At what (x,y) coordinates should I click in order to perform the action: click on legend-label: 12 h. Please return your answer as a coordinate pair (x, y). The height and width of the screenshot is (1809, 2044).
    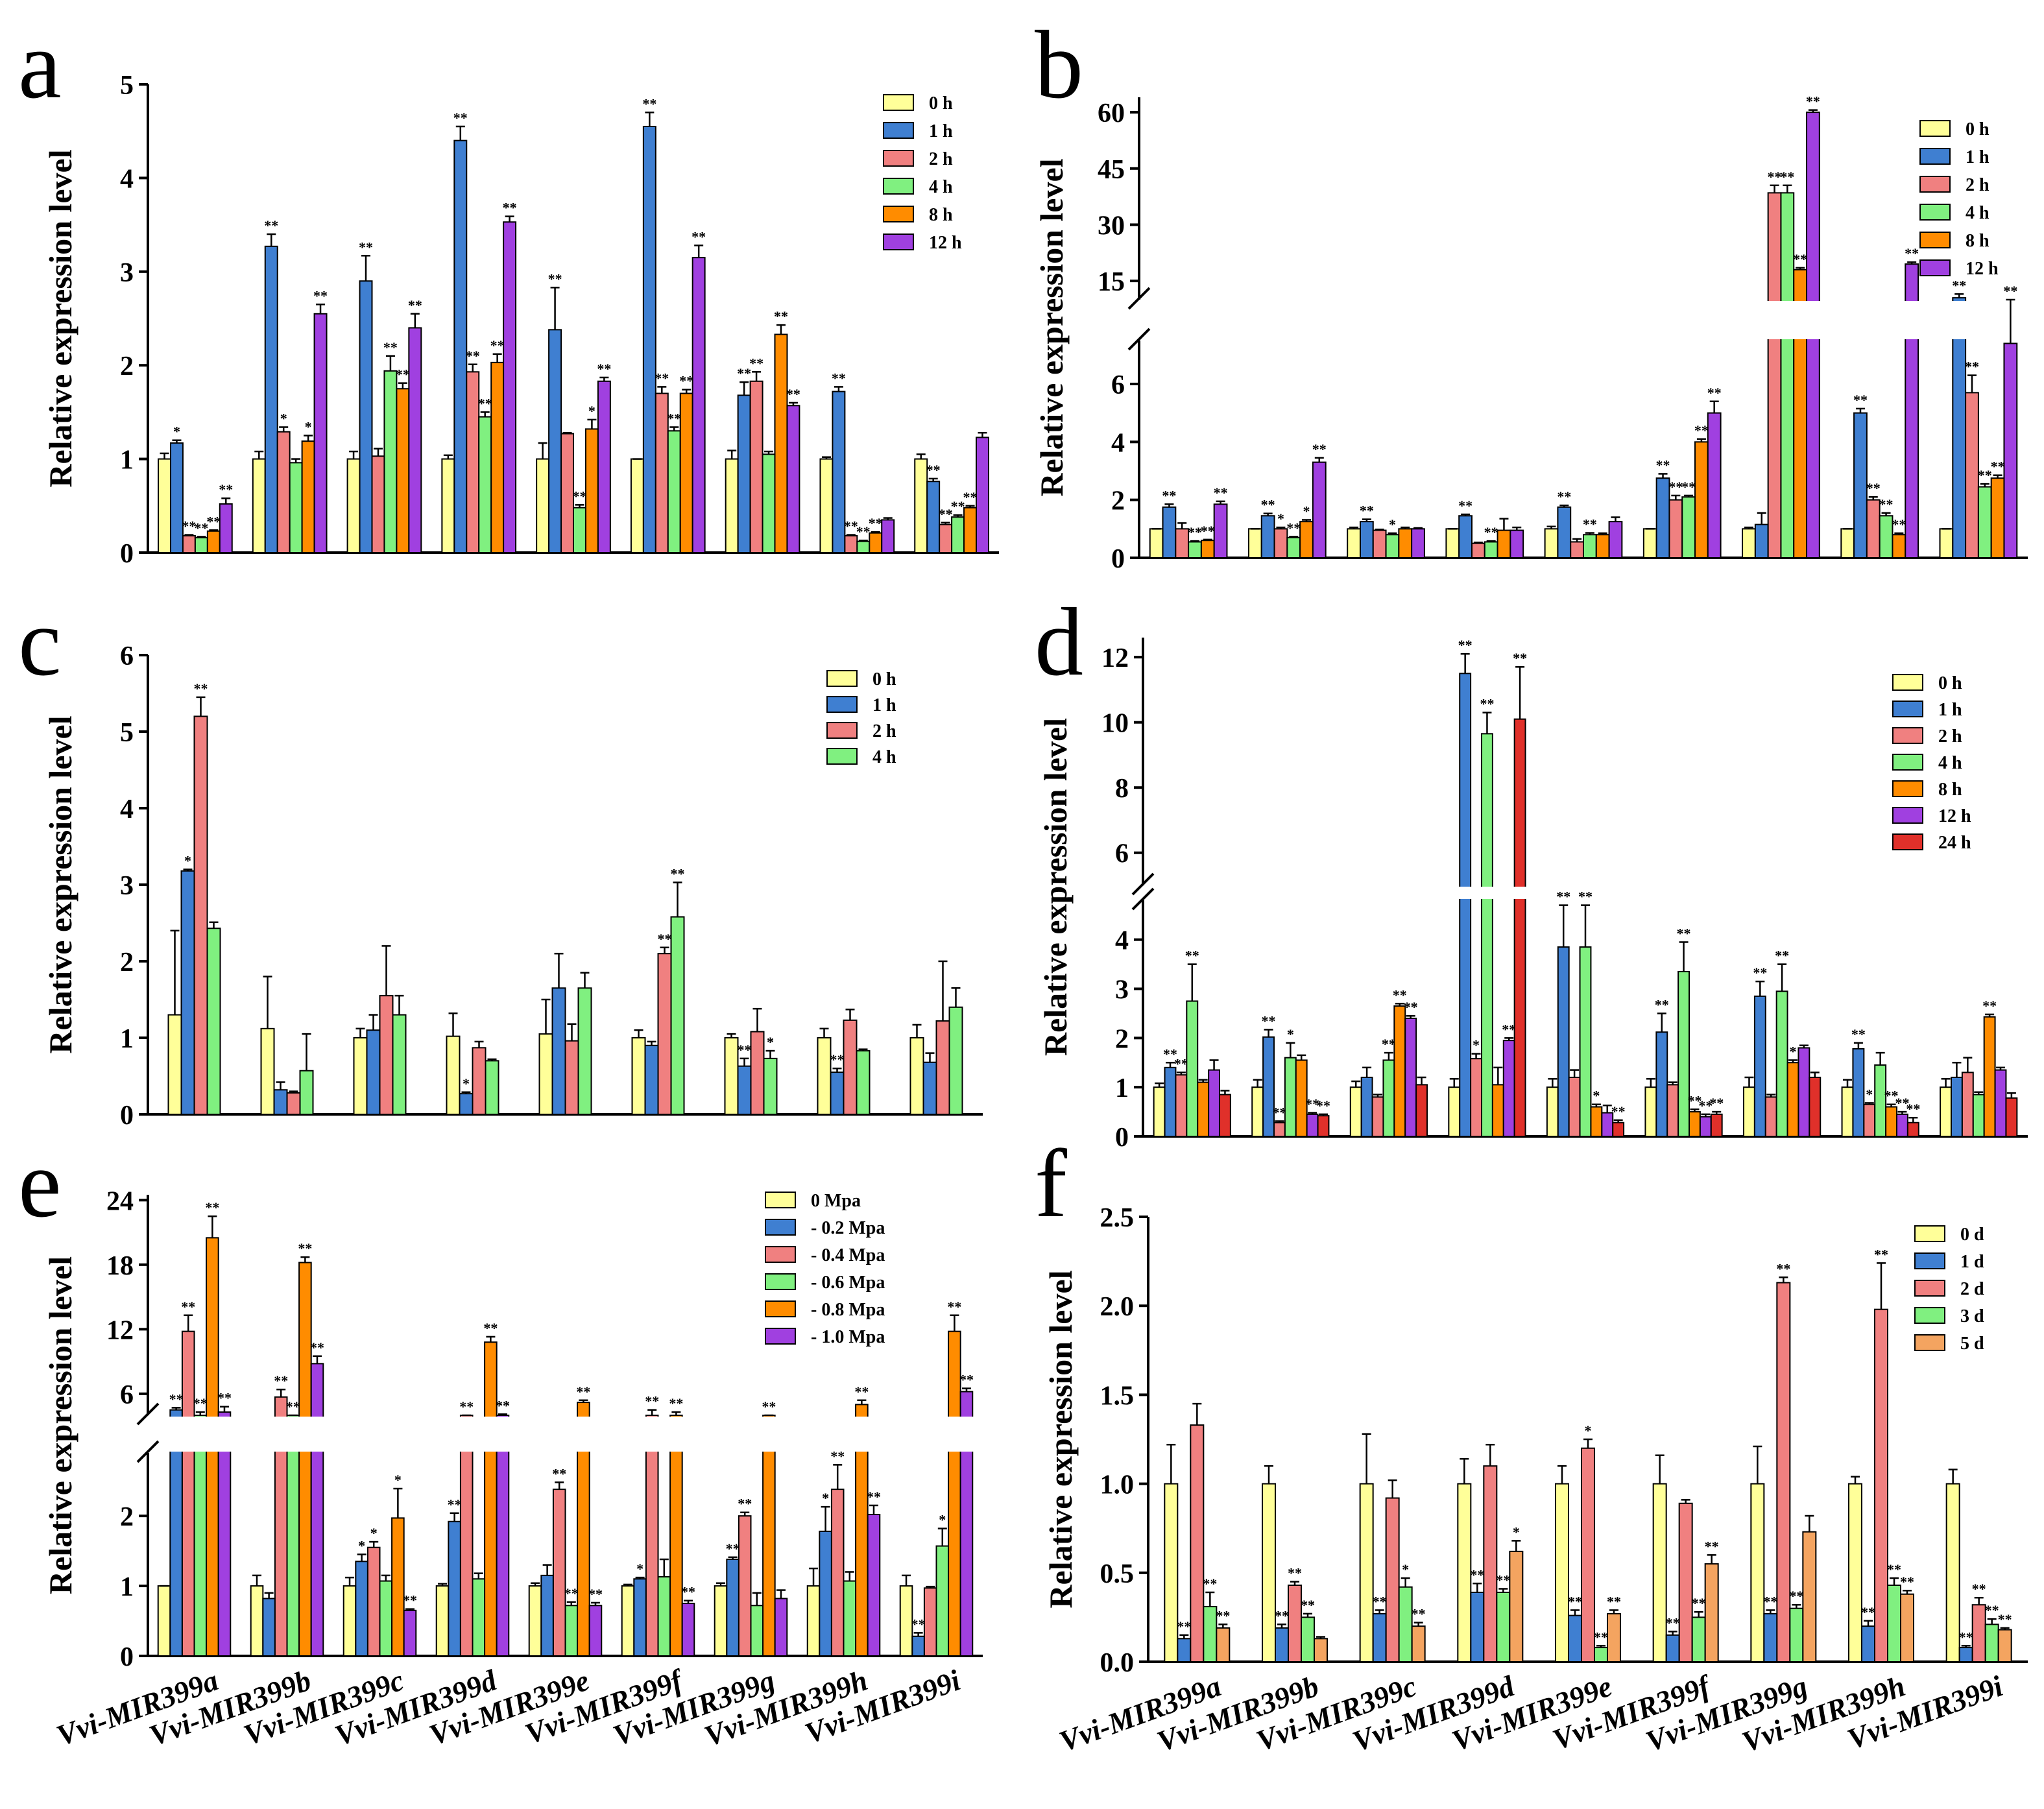
    Looking at the image, I should click on (1954, 816).